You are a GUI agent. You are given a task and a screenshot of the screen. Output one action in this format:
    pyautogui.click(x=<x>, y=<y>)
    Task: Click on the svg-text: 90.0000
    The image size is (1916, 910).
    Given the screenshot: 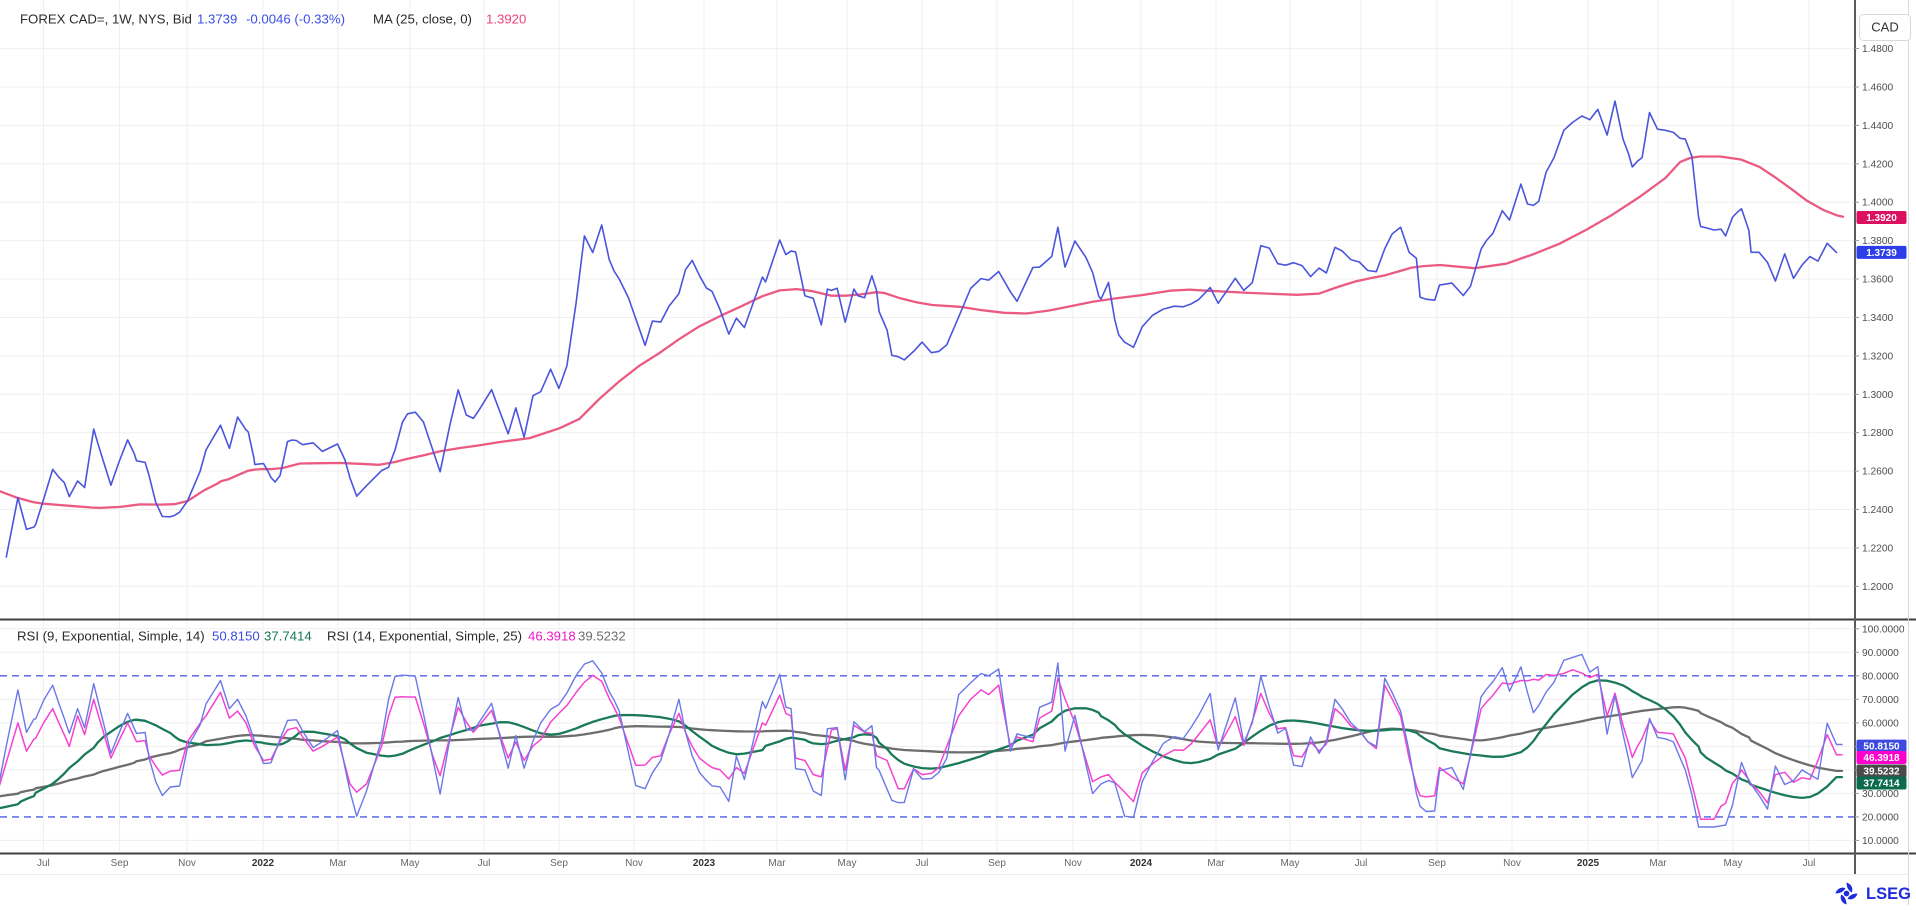 What is the action you would take?
    pyautogui.click(x=1880, y=653)
    